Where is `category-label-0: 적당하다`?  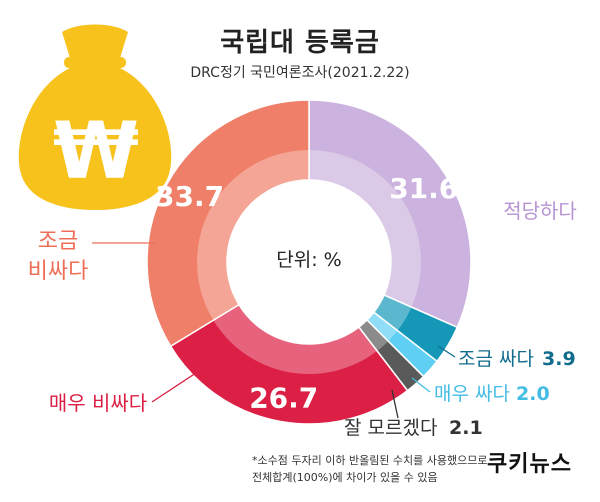 category-label-0: 적당하다 is located at coordinates (540, 211).